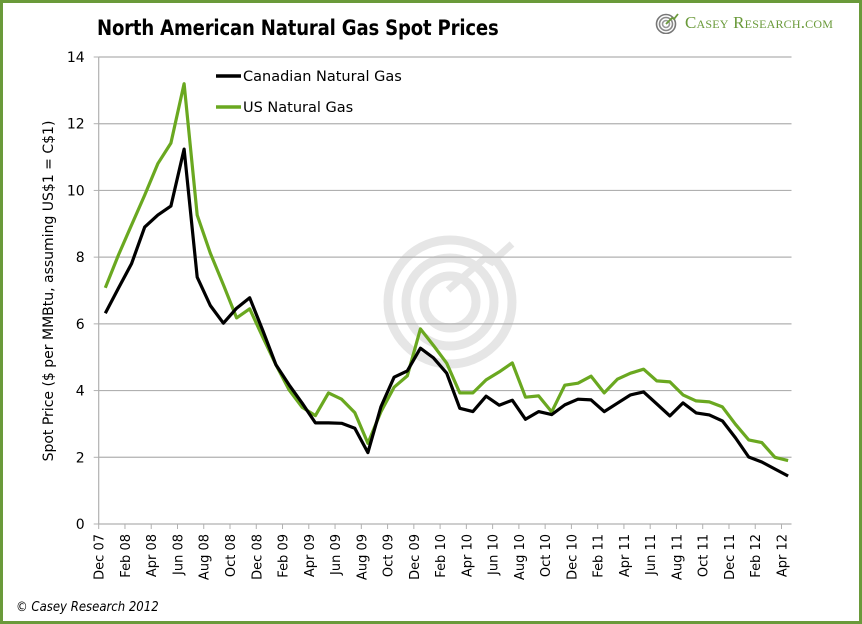 This screenshot has width=862, height=624. I want to click on legend-label-canadian: Canadian Natural Gas, so click(322, 77).